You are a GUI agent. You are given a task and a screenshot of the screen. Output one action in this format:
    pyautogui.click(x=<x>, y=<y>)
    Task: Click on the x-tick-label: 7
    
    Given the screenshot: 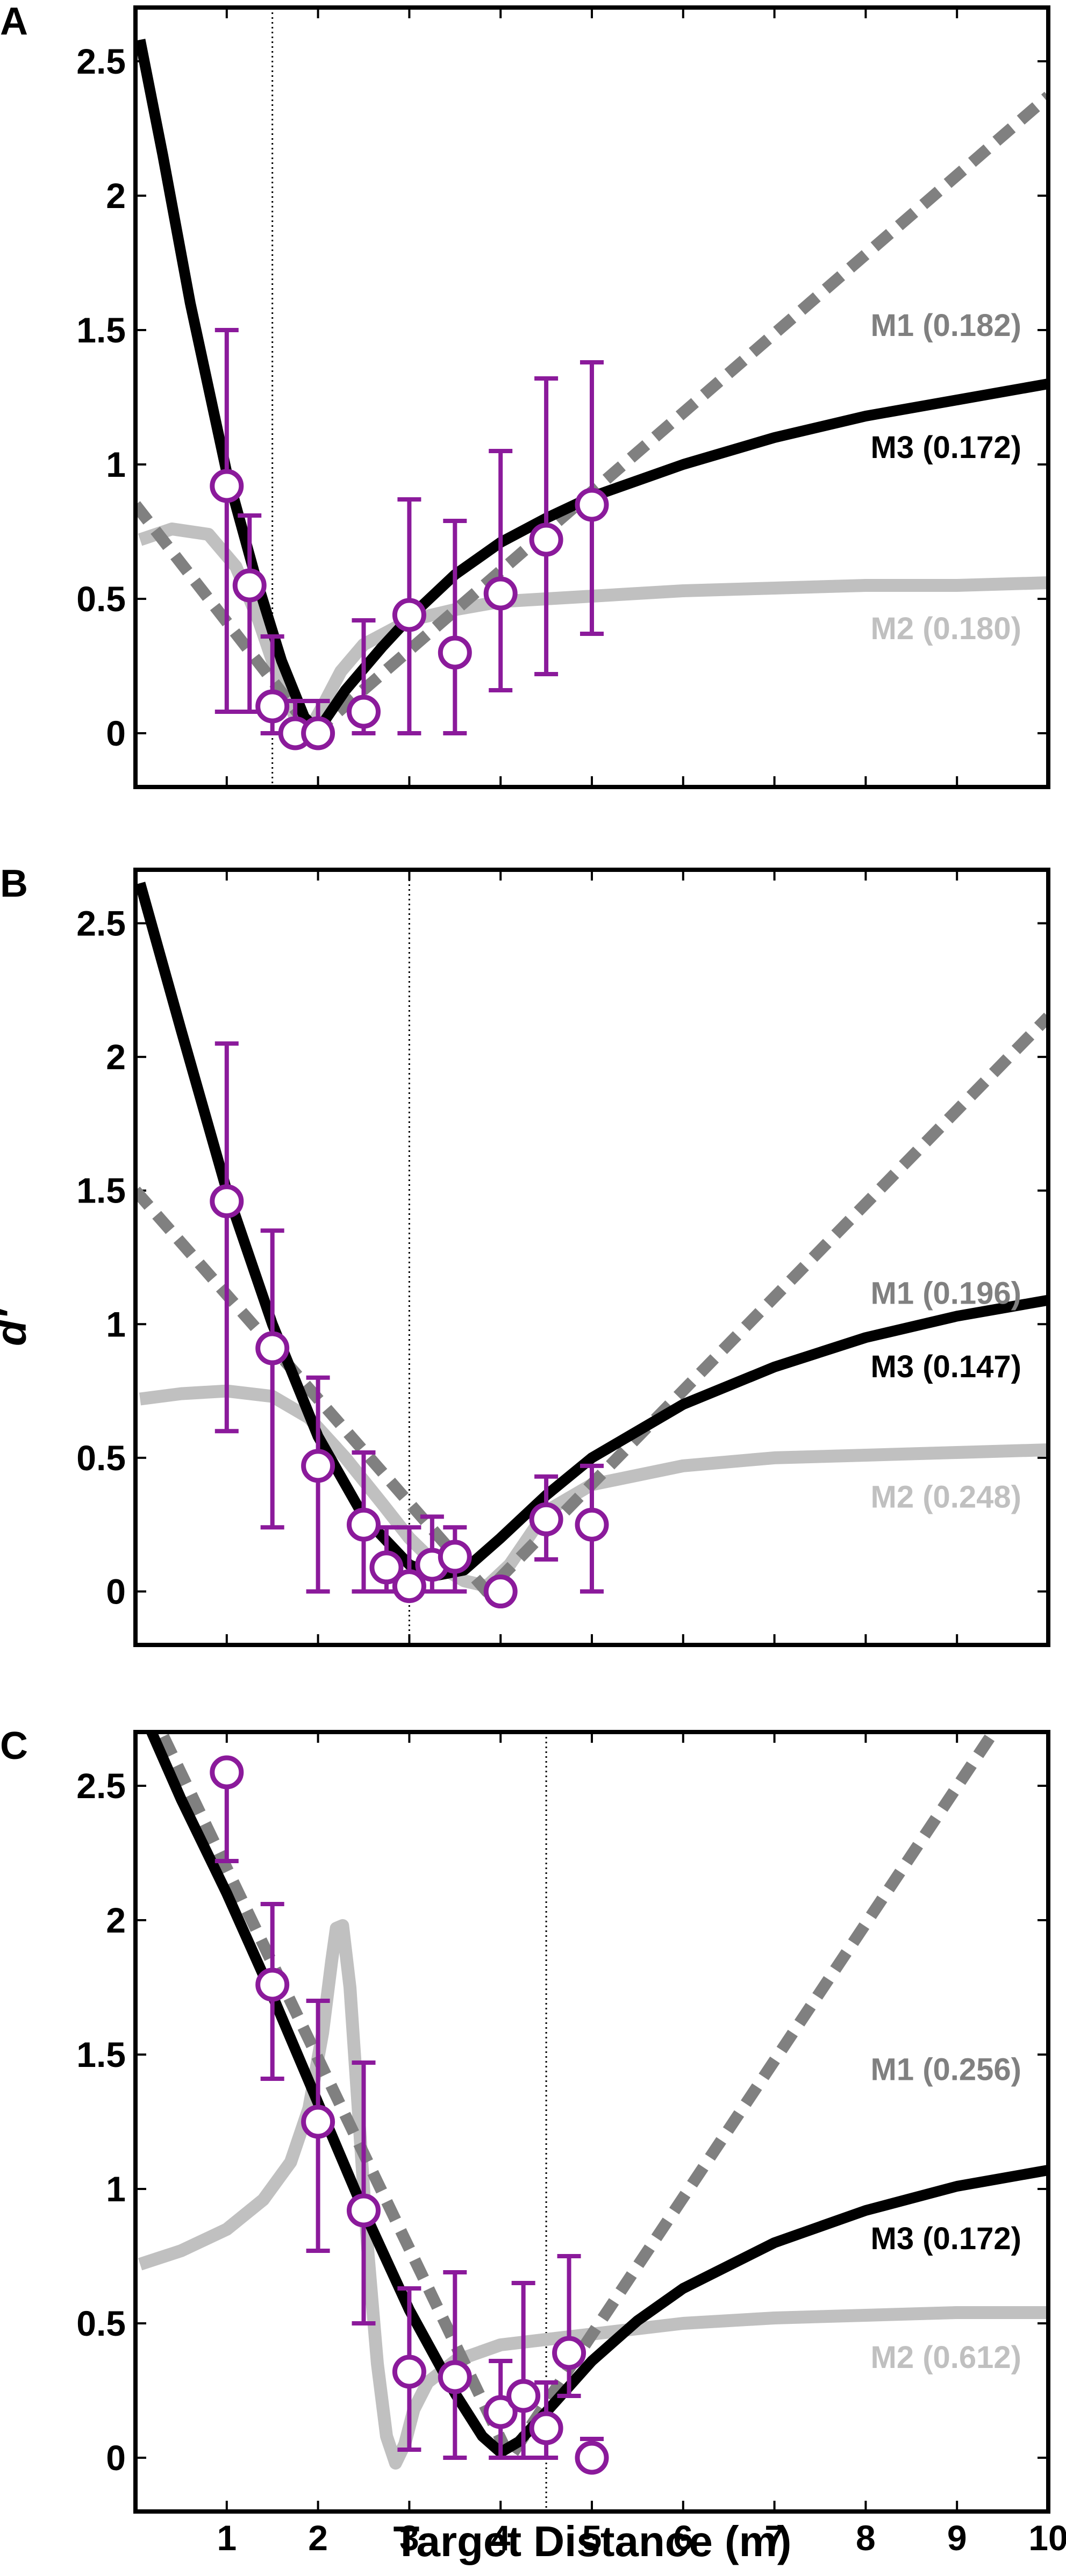 What is the action you would take?
    pyautogui.click(x=774, y=2538)
    